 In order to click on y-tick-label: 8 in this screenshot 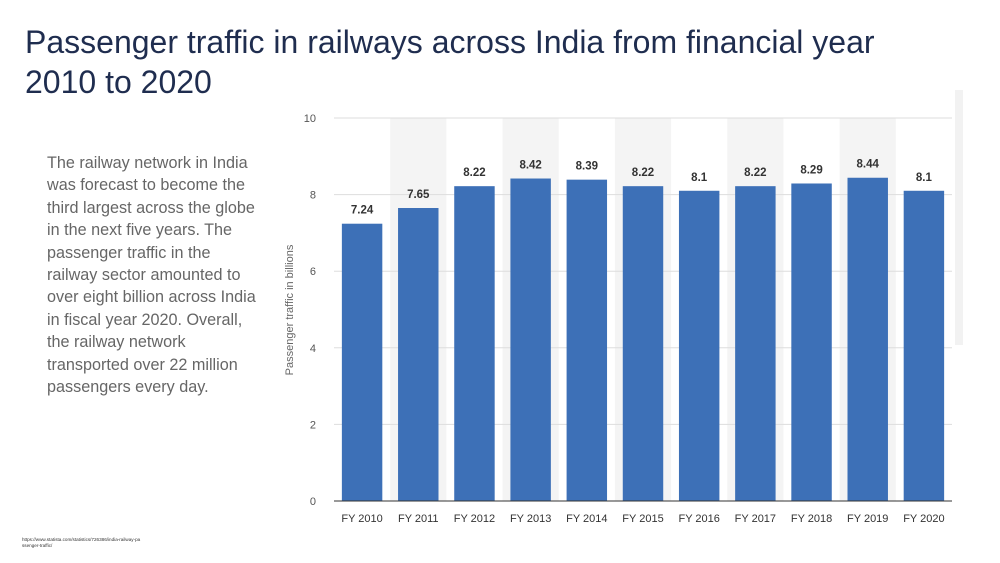, I will do `click(313, 196)`.